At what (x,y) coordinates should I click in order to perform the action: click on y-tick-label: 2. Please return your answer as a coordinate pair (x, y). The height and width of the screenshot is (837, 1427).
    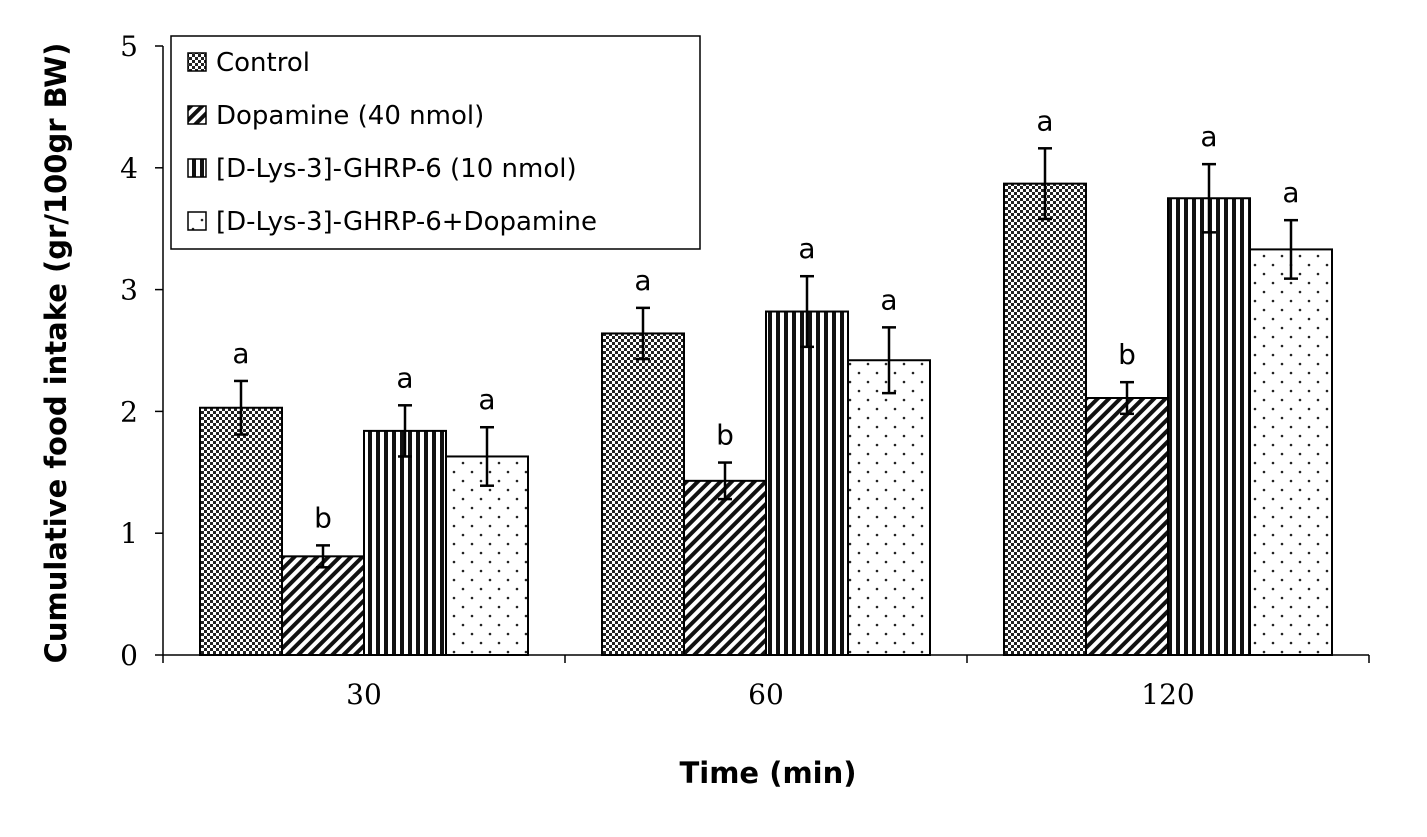
    Looking at the image, I should click on (129, 411).